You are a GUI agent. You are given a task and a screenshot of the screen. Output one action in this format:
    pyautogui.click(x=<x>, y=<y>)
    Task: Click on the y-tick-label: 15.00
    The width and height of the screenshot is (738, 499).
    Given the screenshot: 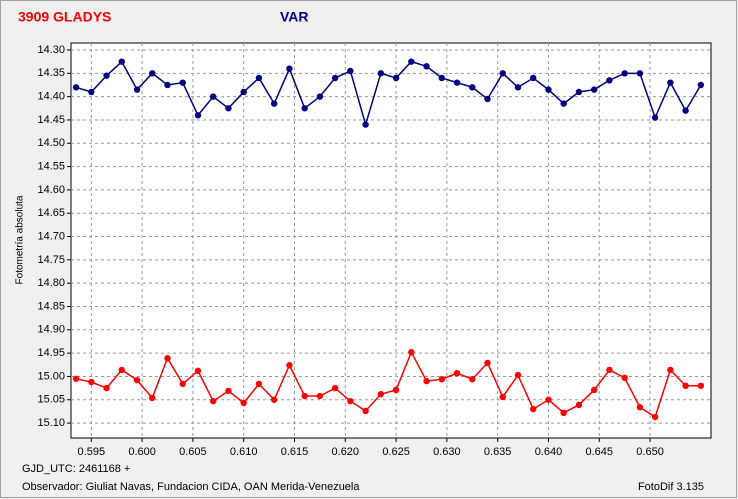 What is the action you would take?
    pyautogui.click(x=51, y=376)
    